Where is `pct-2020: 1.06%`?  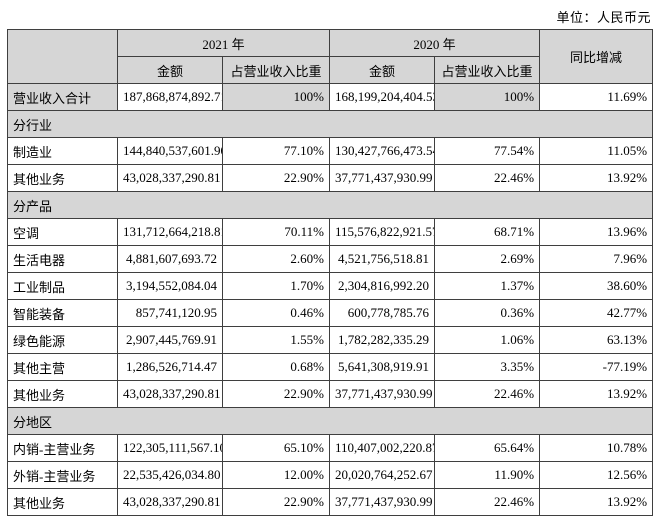
pct-2020: 1.06% is located at coordinates (487, 340).